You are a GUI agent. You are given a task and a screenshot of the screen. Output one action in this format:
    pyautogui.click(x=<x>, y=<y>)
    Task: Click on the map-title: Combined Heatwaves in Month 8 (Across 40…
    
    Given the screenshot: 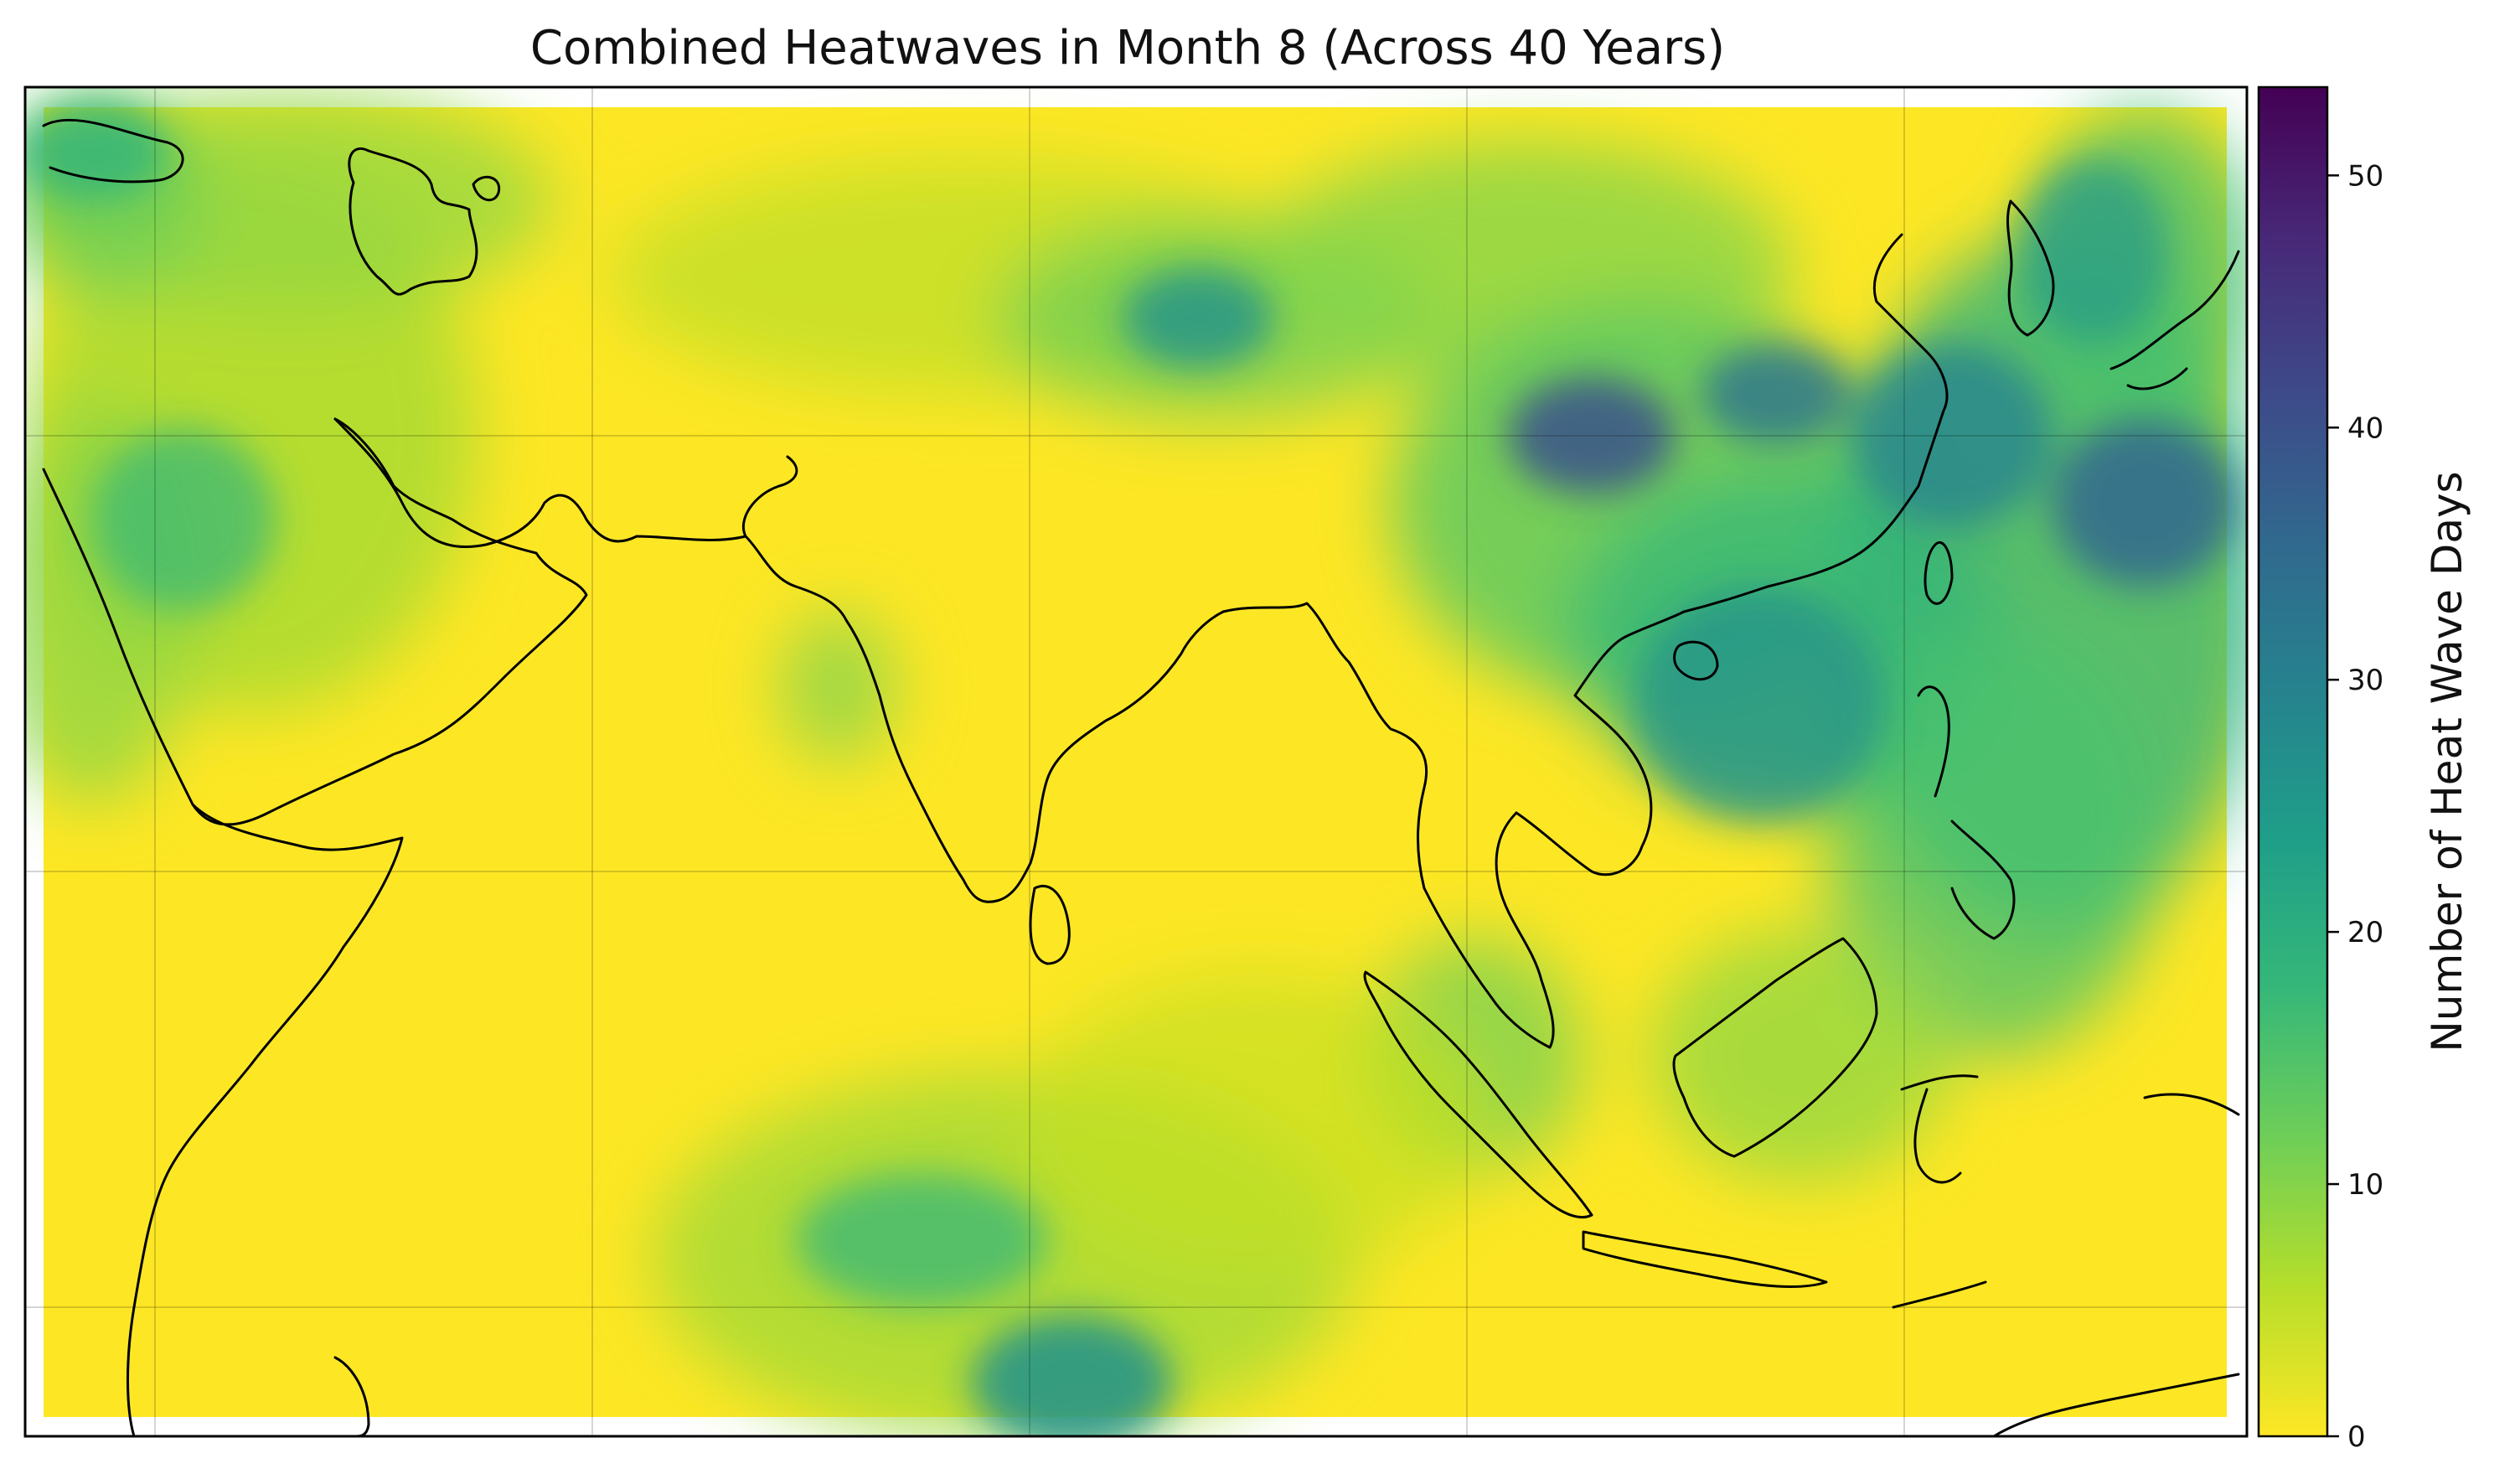 What is the action you would take?
    pyautogui.click(x=1127, y=48)
    